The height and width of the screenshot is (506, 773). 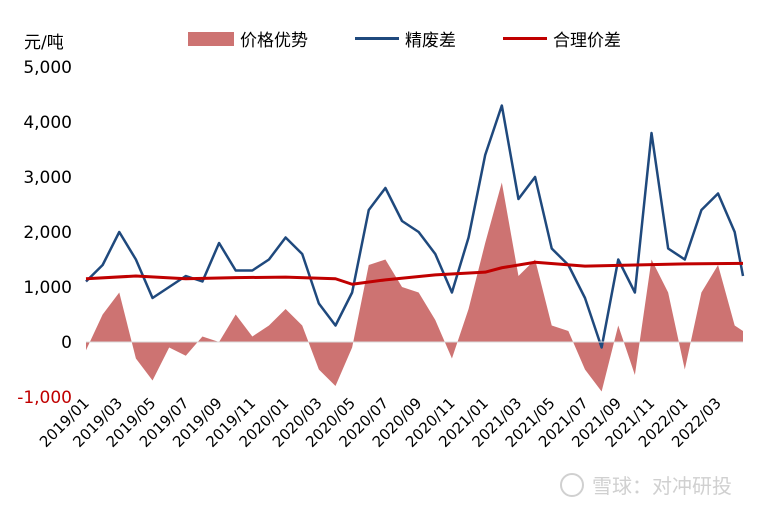 I want to click on legend-swatch-price-advantage, so click(x=211, y=38).